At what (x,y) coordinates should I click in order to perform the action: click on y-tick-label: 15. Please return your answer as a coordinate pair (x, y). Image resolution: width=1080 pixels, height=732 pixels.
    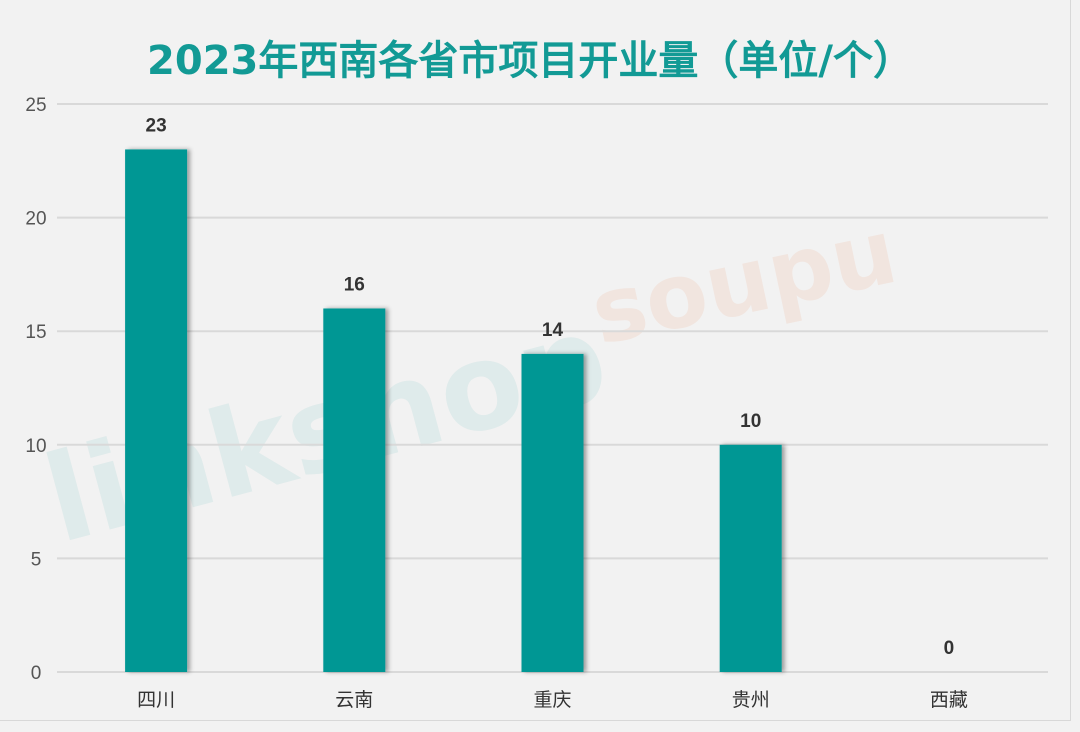
    Looking at the image, I should click on (35, 332).